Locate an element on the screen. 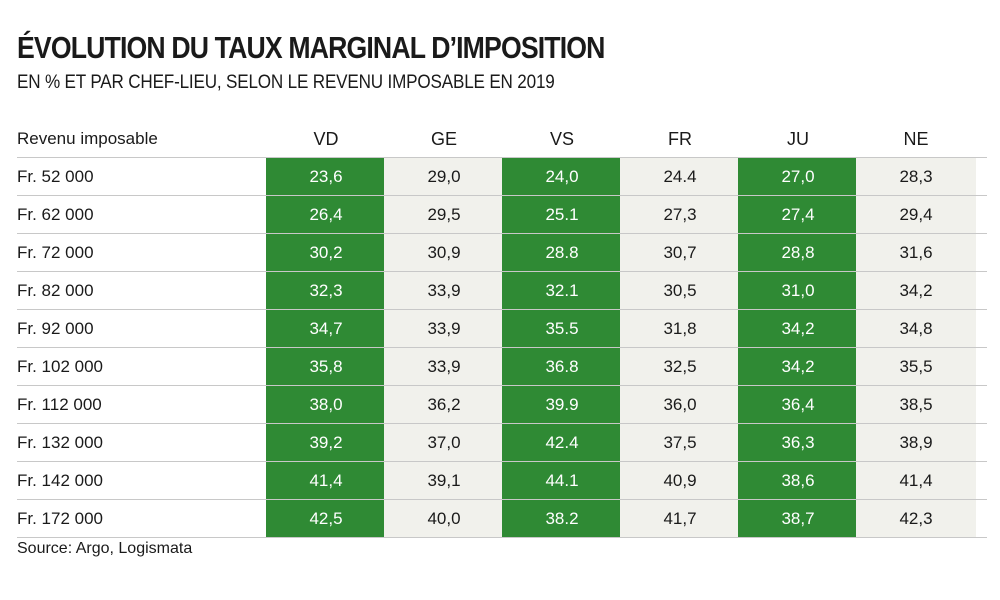 Image resolution: width=1000 pixels, height=600 pixels. value-cell-vd: 39,2 is located at coordinates (326, 442).